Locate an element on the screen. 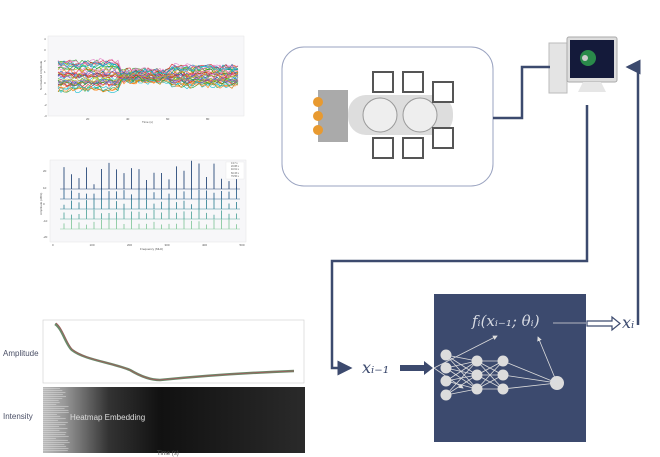  heatmap-label: Heatmap Embedding is located at coordinates (108, 417).